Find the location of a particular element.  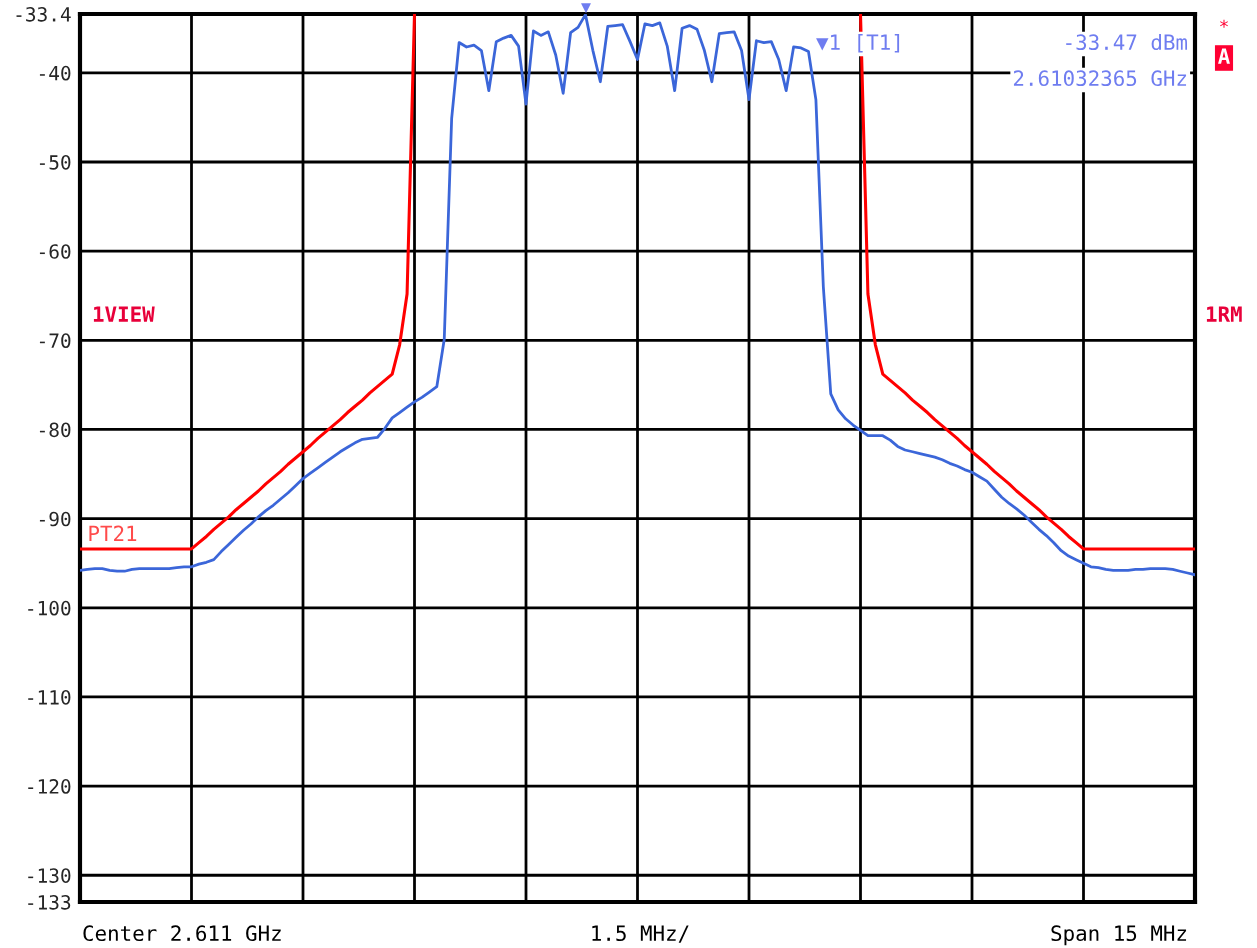

y-tick-label: -70 is located at coordinates (55, 341).